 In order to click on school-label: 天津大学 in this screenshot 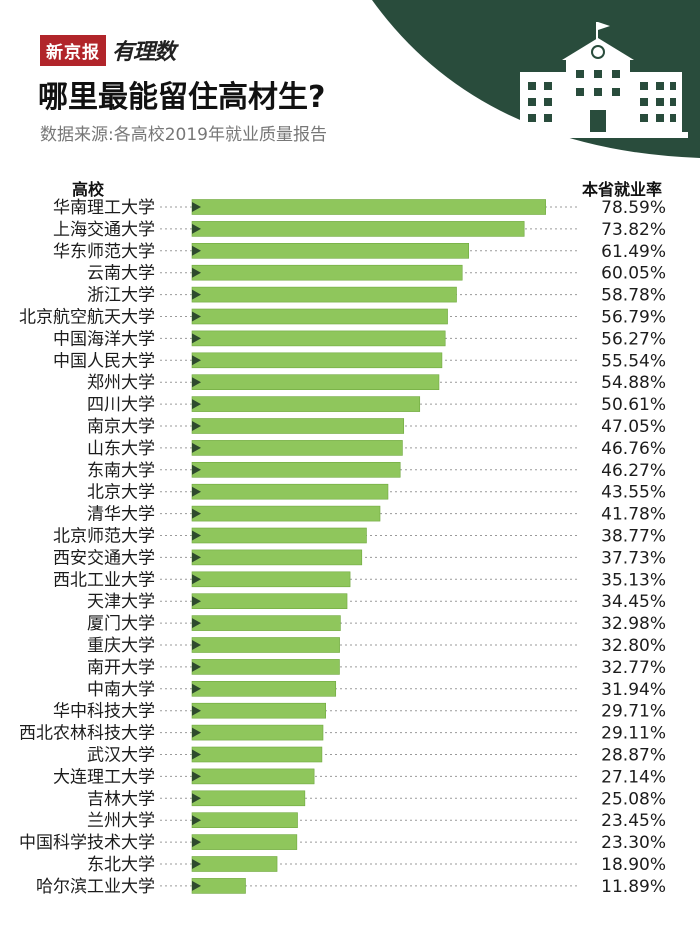, I will do `click(121, 602)`.